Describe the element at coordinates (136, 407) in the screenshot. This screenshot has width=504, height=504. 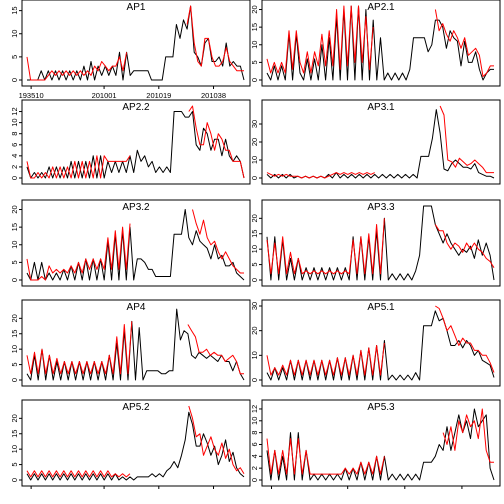
I see `panel-title: AP5.2` at that location.